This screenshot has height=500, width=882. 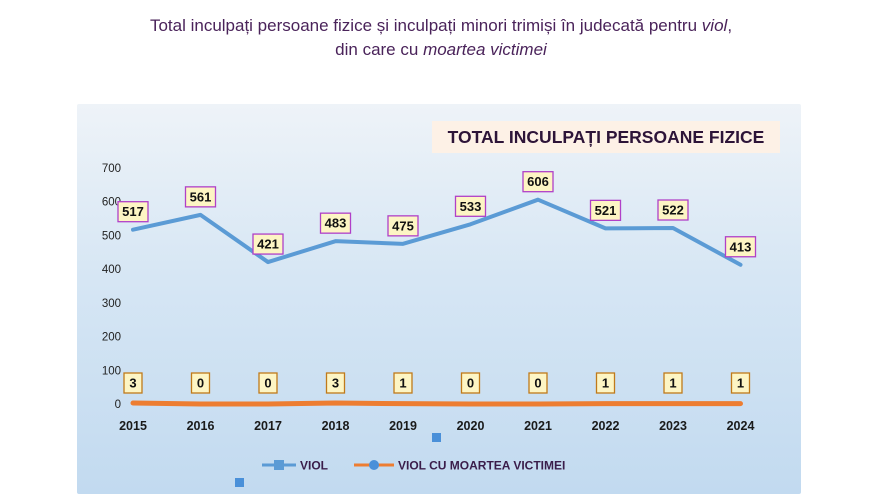 What do you see at coordinates (111, 169) in the screenshot?
I see `y-tick-label: 700` at bounding box center [111, 169].